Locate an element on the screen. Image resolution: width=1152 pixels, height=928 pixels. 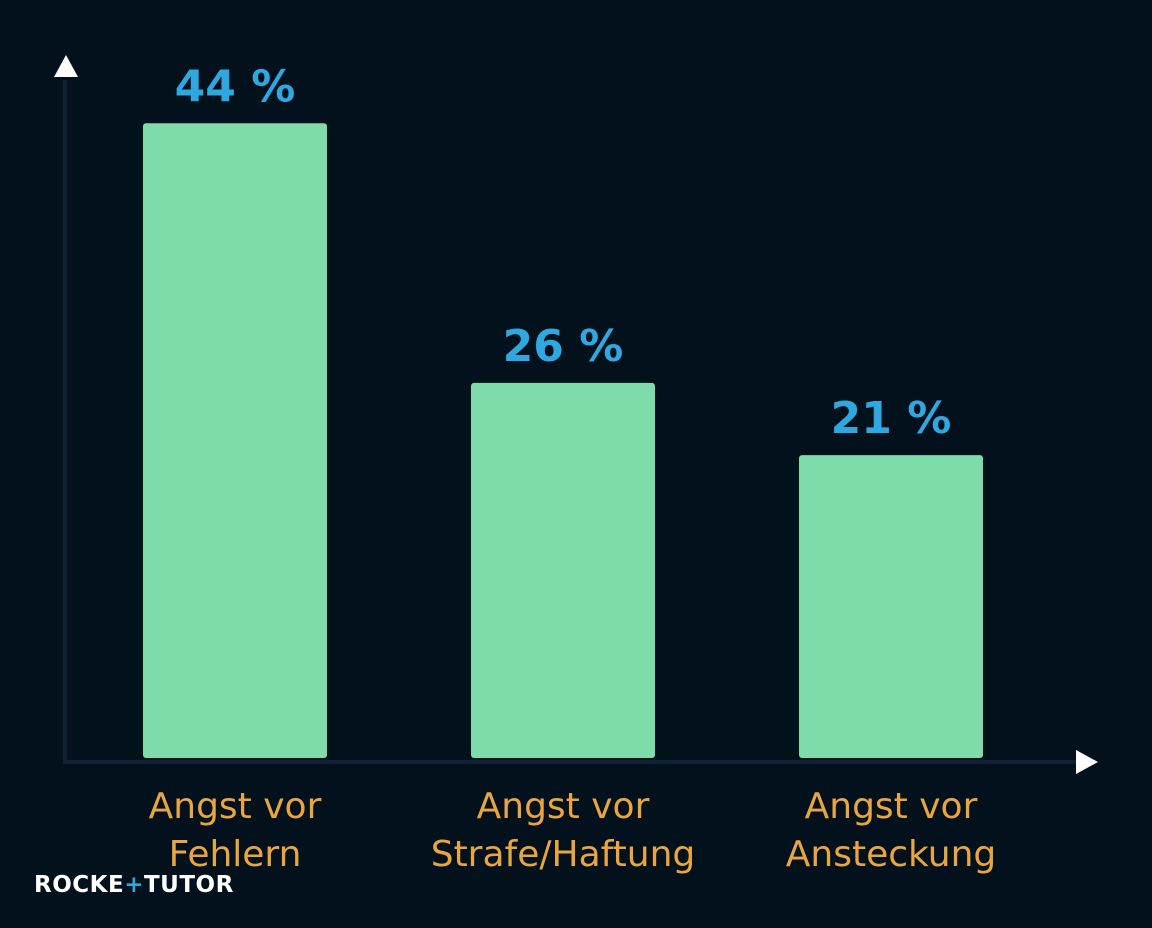
rocketutor-logo: ROCKE+TUTOR is located at coordinates (134, 885).